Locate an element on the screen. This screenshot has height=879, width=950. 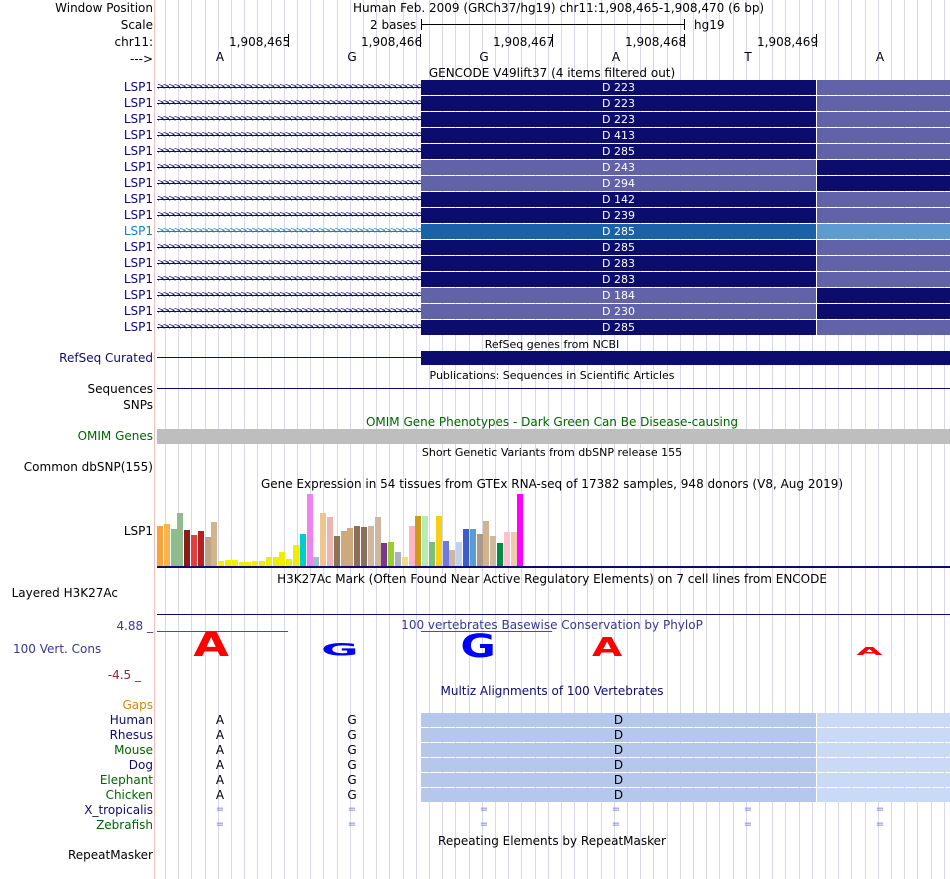
h3k27ac-track-label: Layered H3K27Ac is located at coordinates (64, 593).